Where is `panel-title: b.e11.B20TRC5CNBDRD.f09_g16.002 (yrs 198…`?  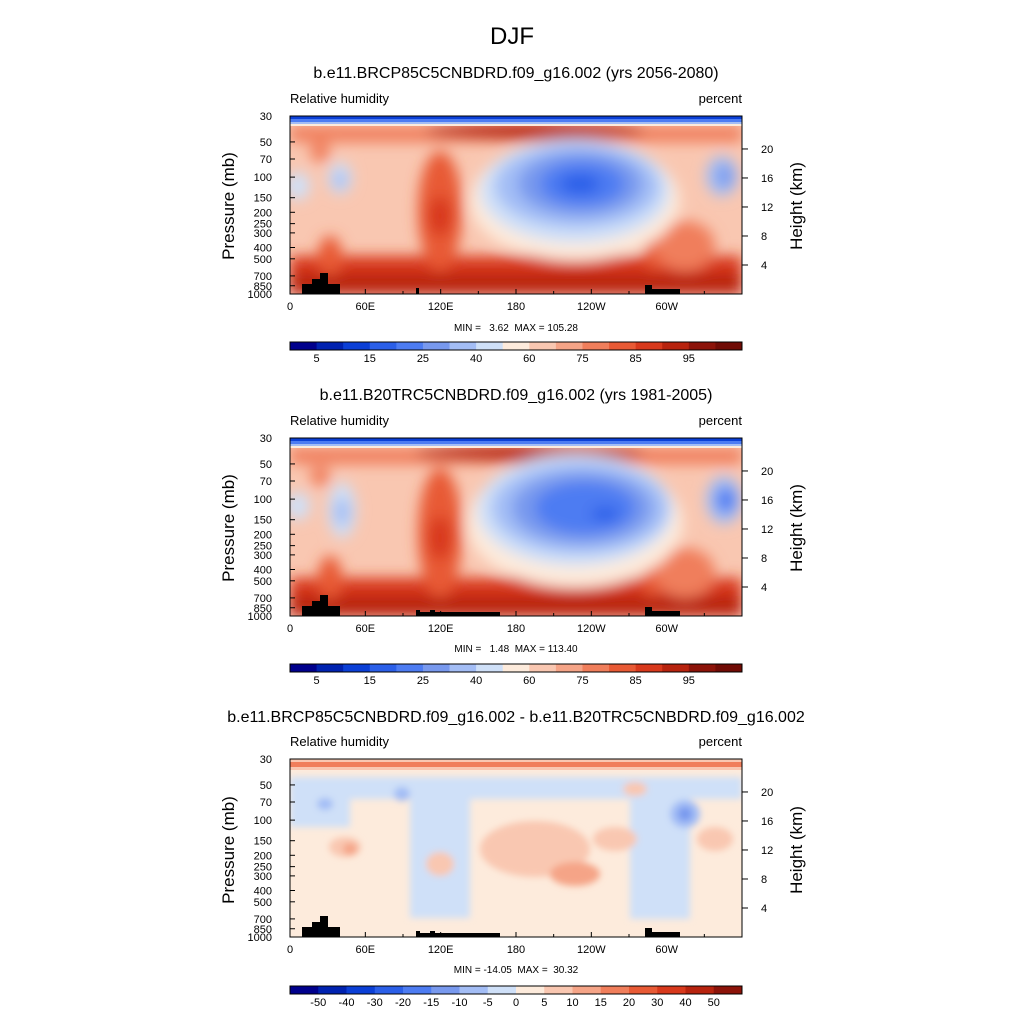
panel-title: b.e11.B20TRC5CNBDRD.f09_g16.002 (yrs 198… is located at coordinates (516, 395).